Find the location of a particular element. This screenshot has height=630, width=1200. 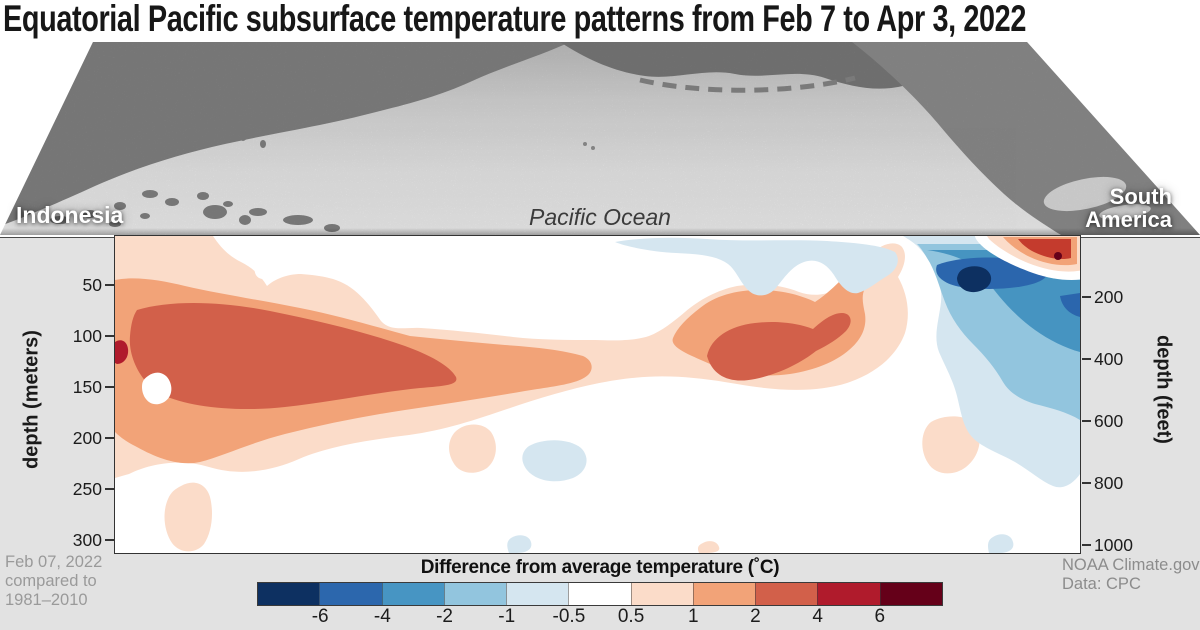

right-axis-tick-label: 800 is located at coordinates (1109, 483).